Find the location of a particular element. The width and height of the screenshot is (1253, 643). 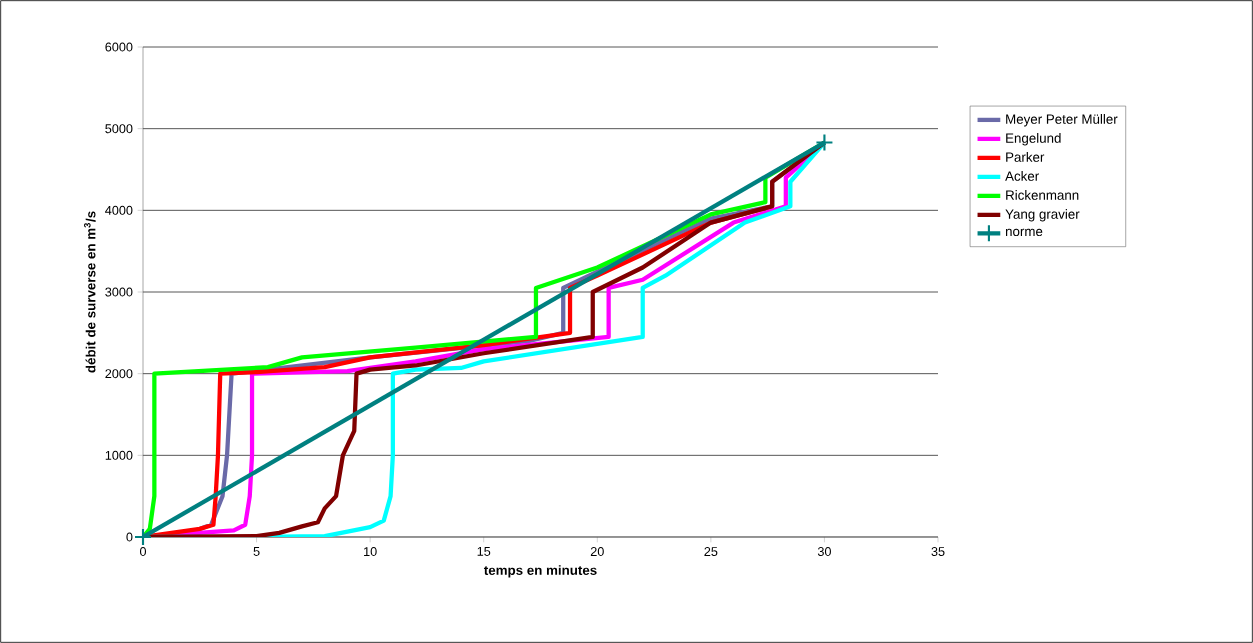

y-tick-label: 1000 is located at coordinates (119, 455).